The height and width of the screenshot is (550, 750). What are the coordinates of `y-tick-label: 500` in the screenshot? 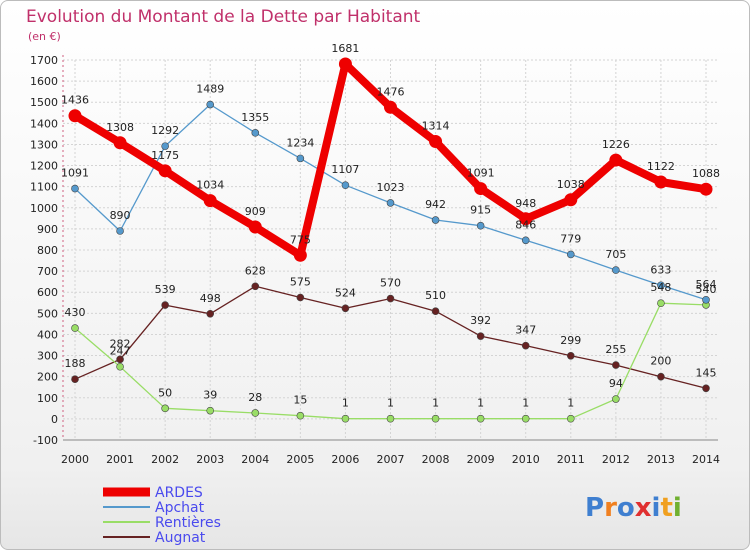 It's located at (47, 313).